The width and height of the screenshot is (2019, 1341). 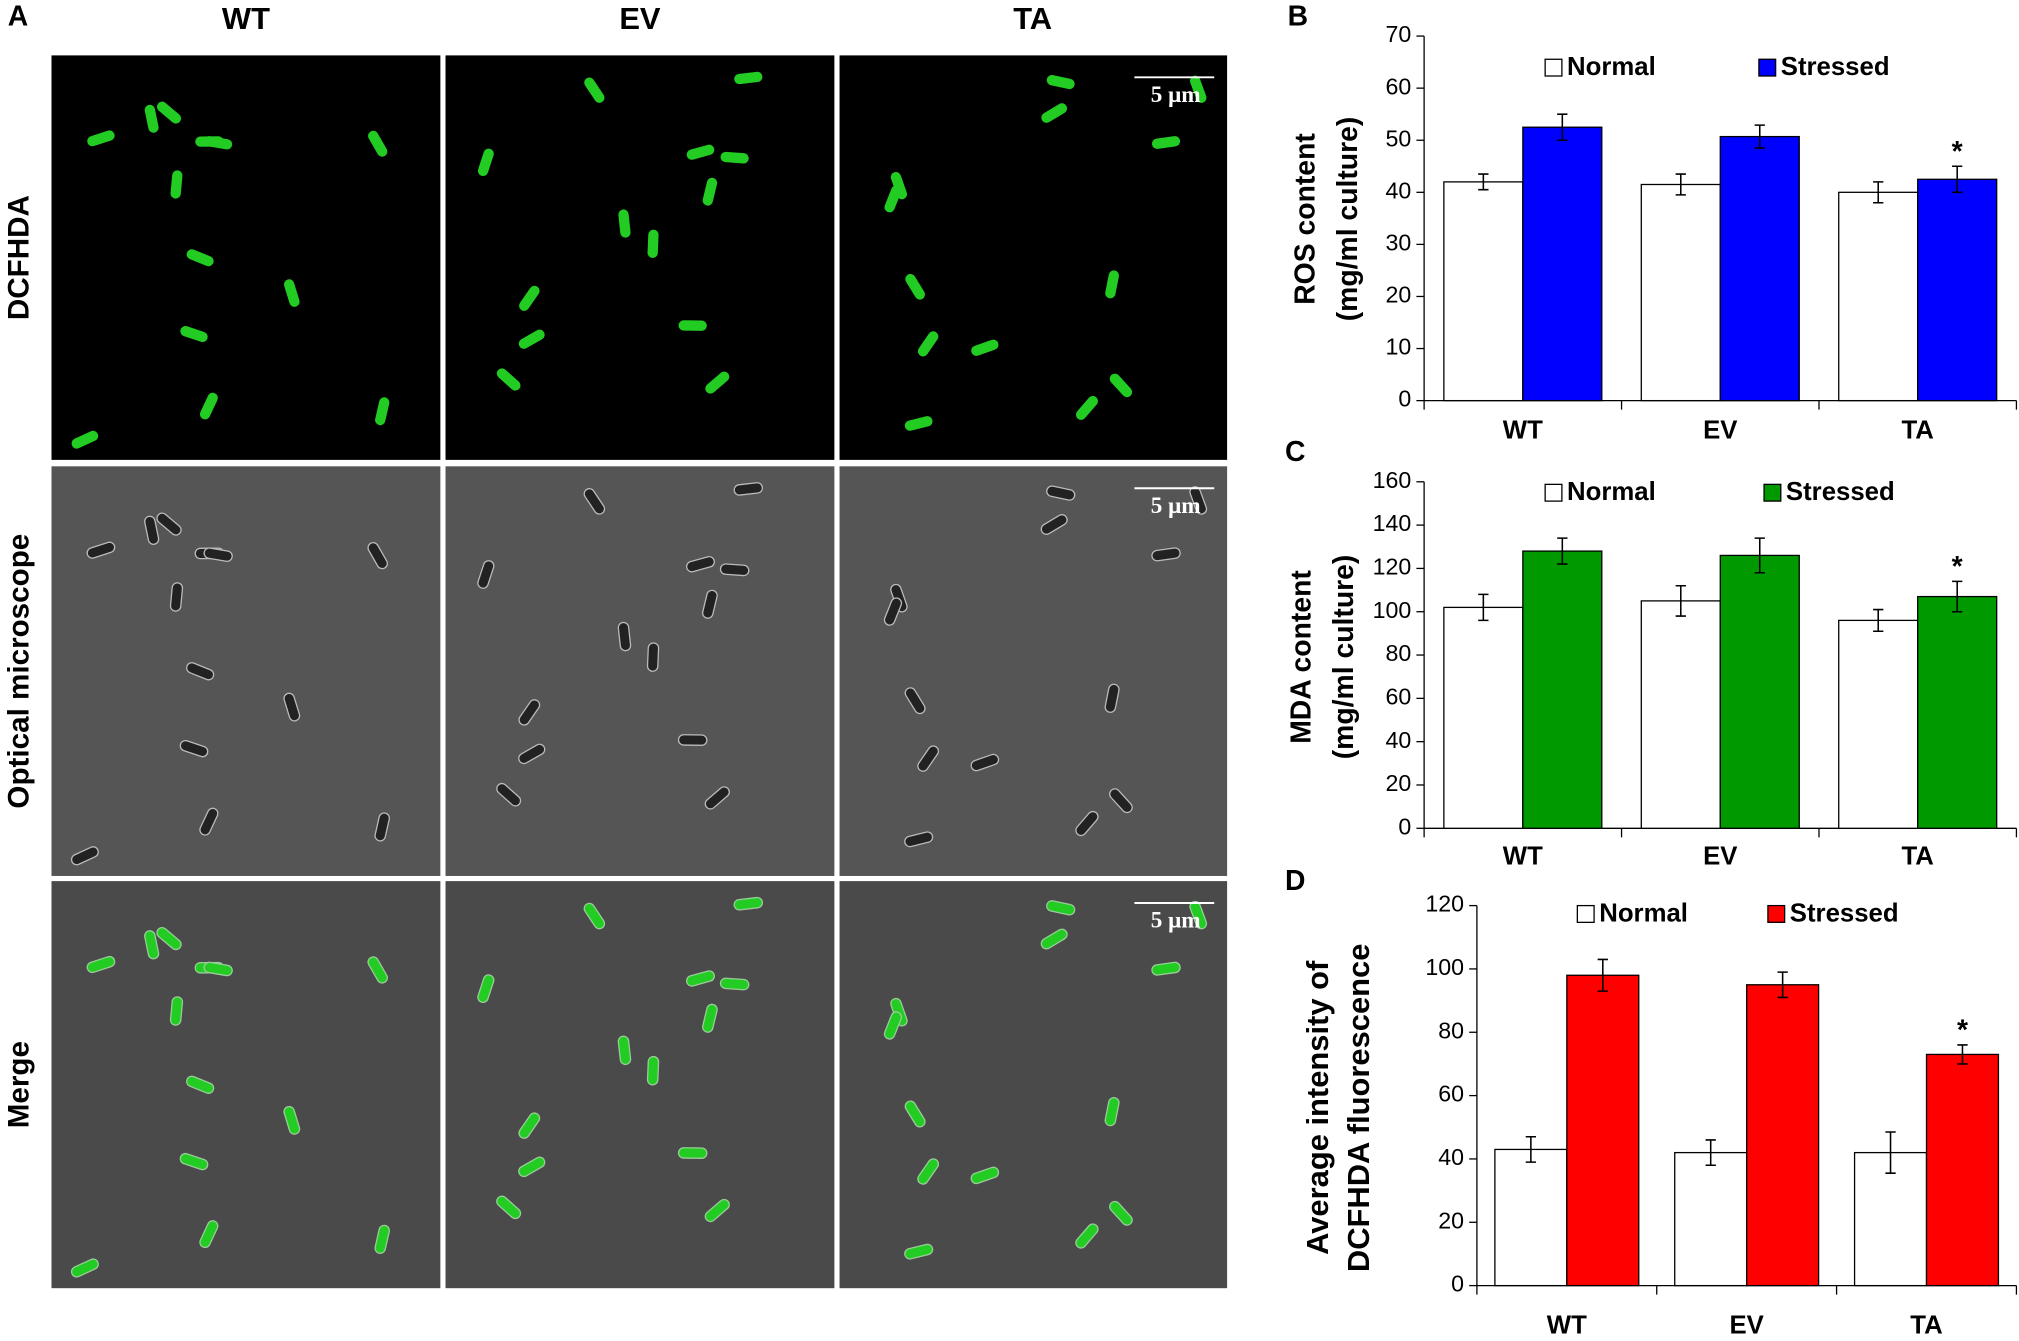 I want to click on y-axis-label: (mg/ml culture), so click(x=1348, y=219).